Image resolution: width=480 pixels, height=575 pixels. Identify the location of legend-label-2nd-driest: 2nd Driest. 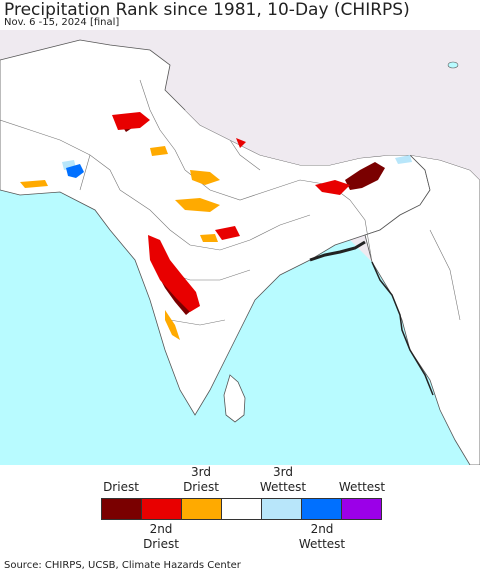
(161, 536).